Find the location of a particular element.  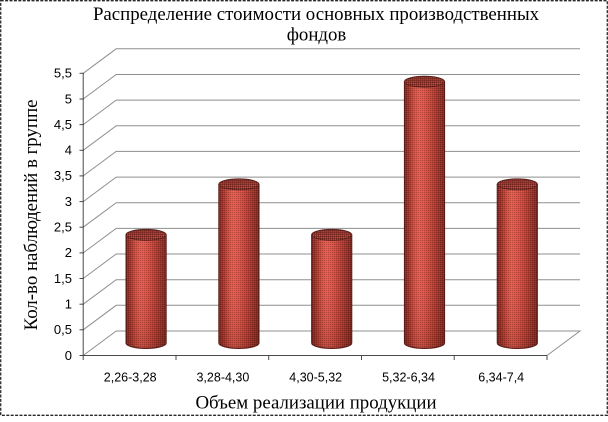

svg-text: 6,34-7,4 is located at coordinates (501, 377).